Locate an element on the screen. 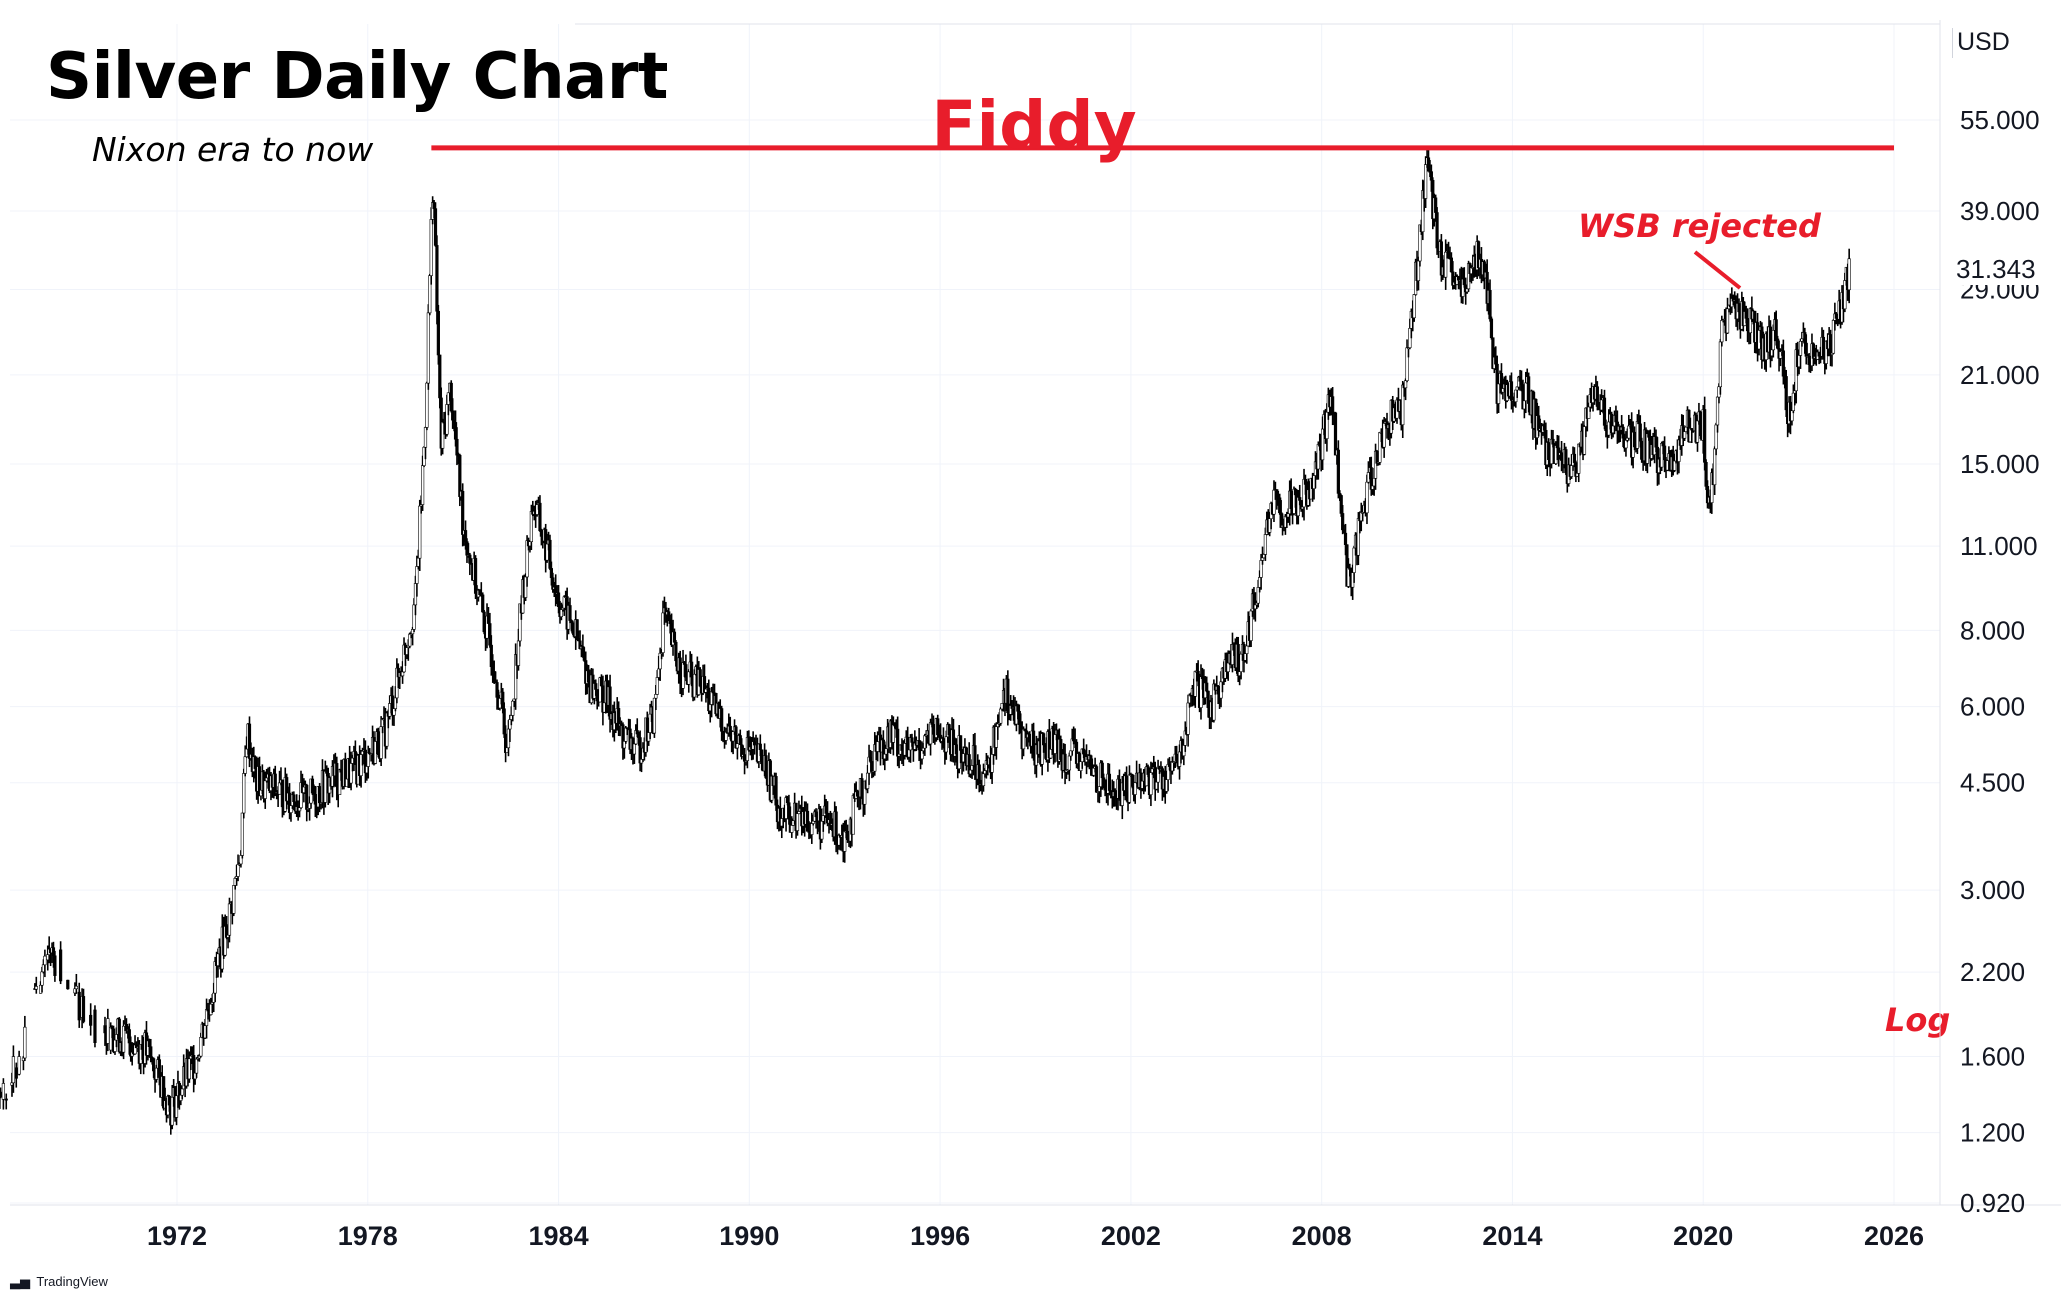 Image resolution: width=2061 pixels, height=1299 pixels. x-tick-label: 2020 is located at coordinates (1703, 1236).